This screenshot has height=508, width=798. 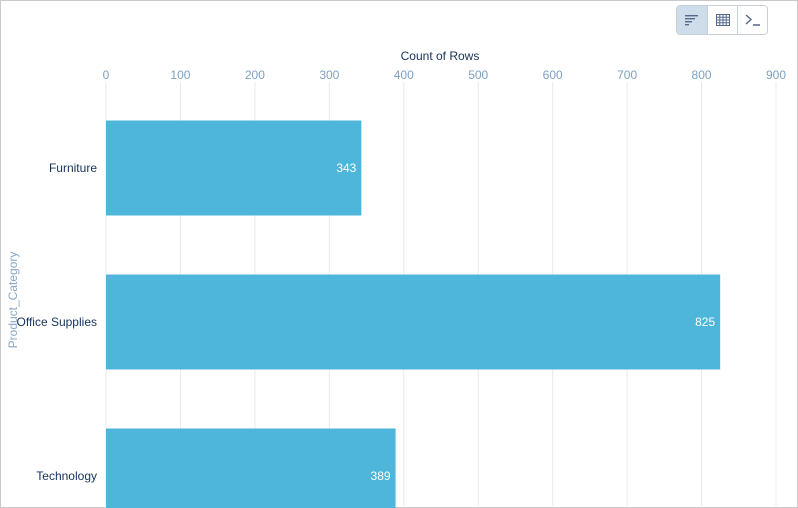 What do you see at coordinates (329, 75) in the screenshot?
I see `x-tick-label: 300` at bounding box center [329, 75].